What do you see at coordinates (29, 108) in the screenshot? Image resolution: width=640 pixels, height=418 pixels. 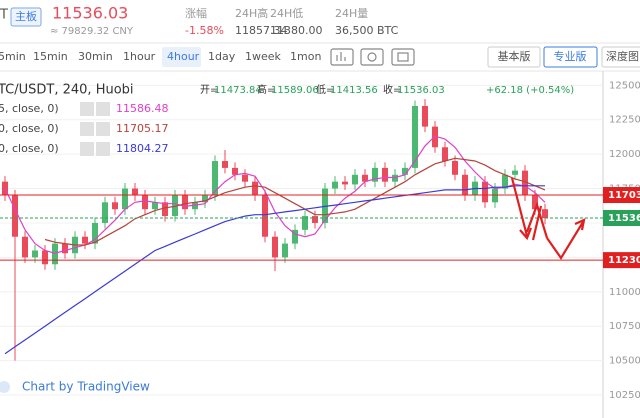 I see `ma-name: 5, close, 0)` at bounding box center [29, 108].